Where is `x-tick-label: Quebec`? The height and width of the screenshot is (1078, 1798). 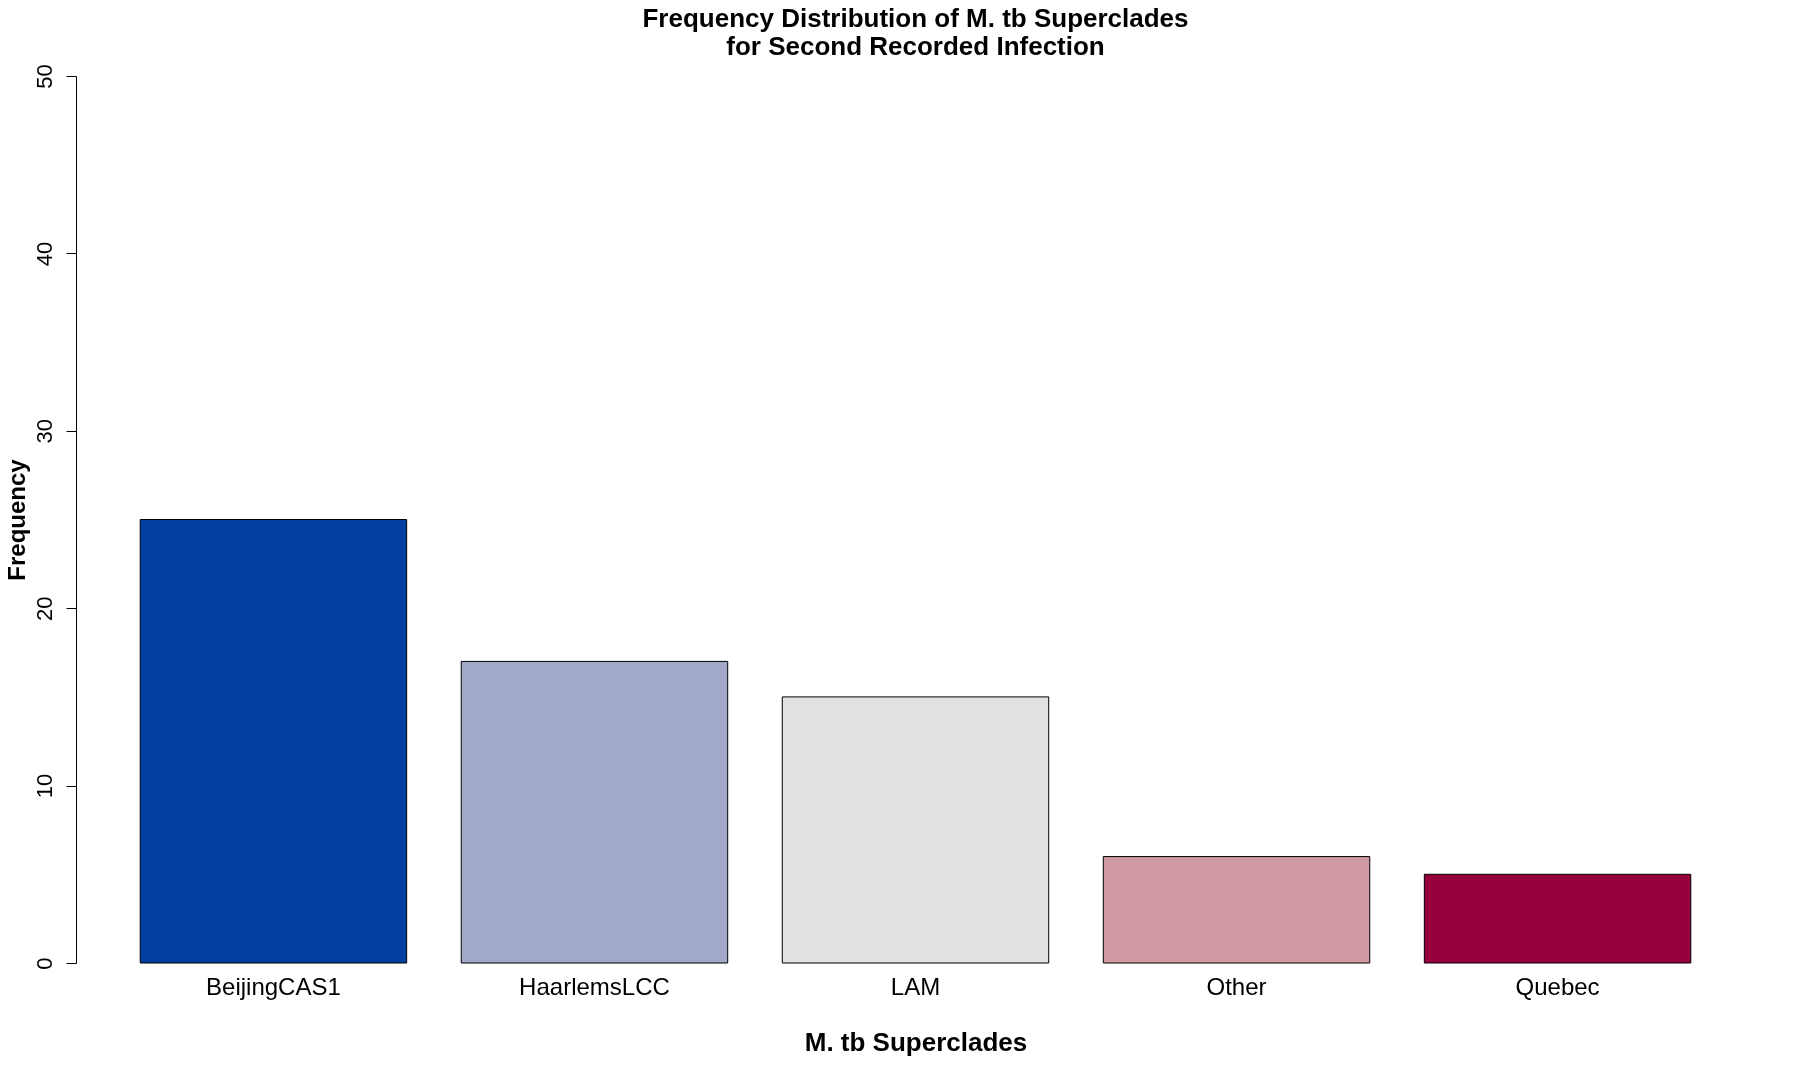 x-tick-label: Quebec is located at coordinates (1557, 986).